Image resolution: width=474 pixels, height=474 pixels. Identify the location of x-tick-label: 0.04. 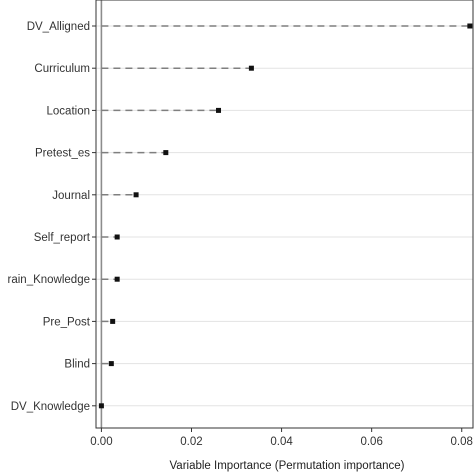
(281, 442).